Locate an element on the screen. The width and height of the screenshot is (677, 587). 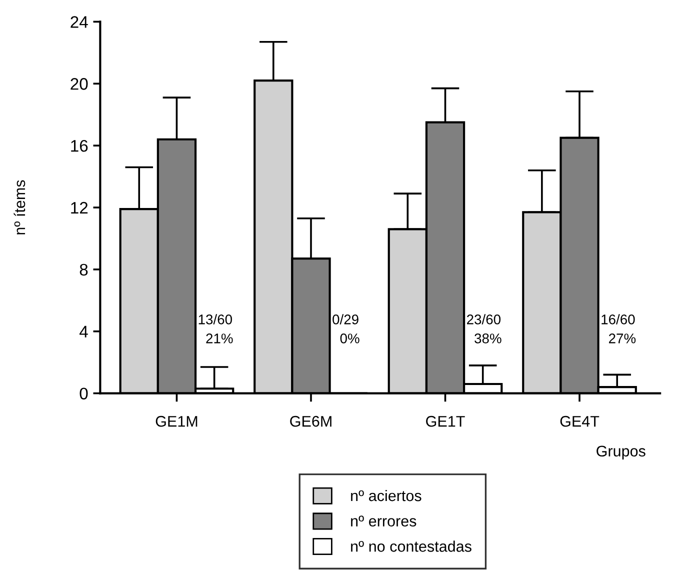
x-tick-label: GE1T is located at coordinates (445, 421).